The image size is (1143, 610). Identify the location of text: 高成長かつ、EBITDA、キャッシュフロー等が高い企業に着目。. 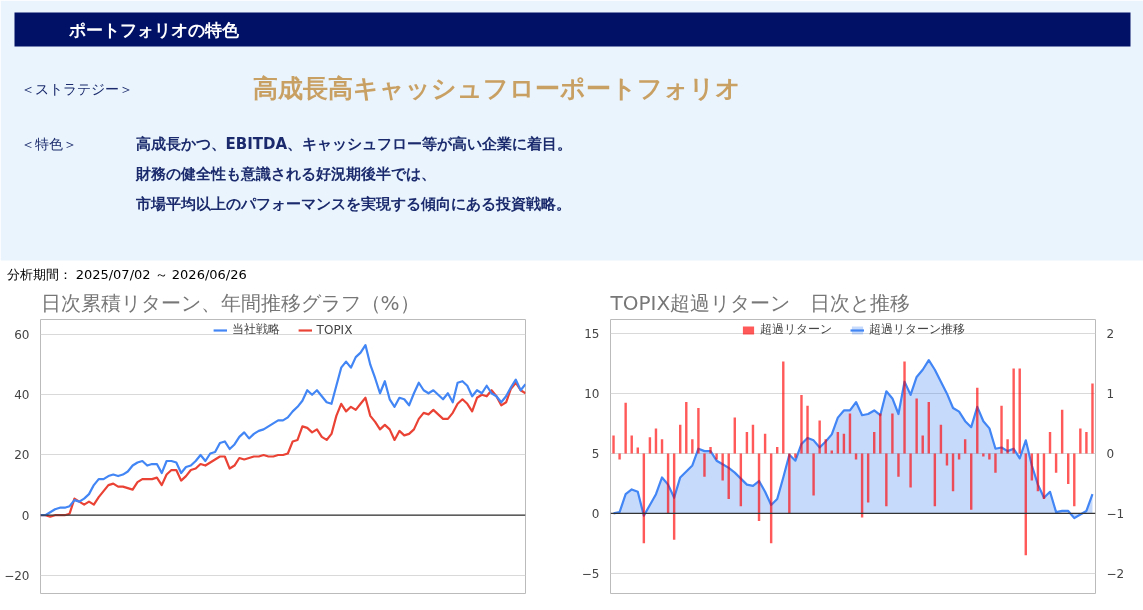
(354, 143).